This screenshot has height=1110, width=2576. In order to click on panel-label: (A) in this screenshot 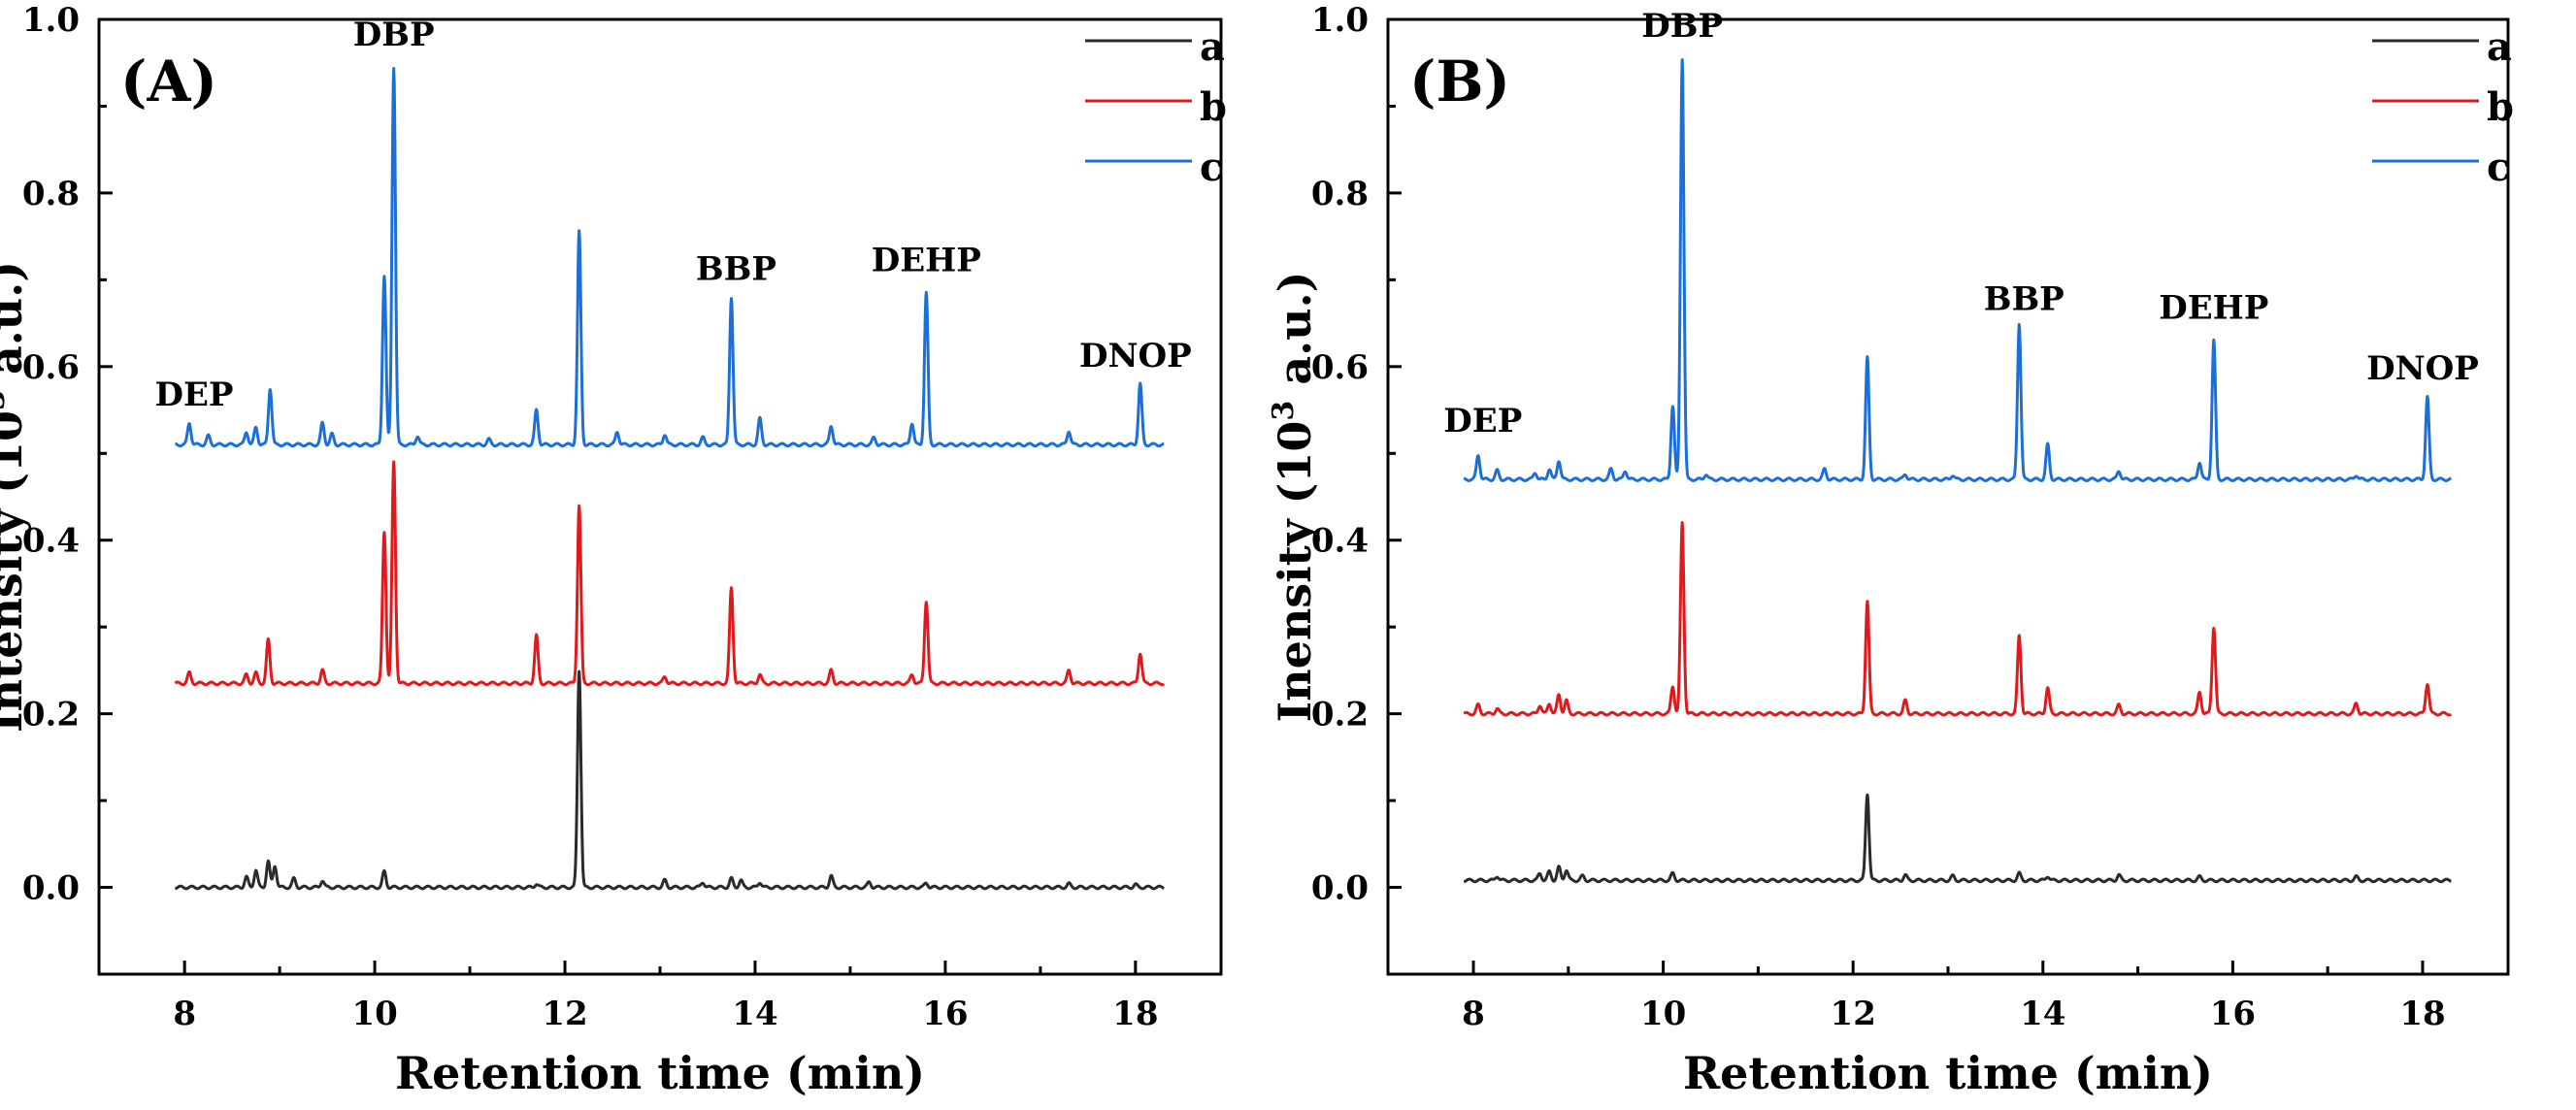, I will do `click(168, 81)`.